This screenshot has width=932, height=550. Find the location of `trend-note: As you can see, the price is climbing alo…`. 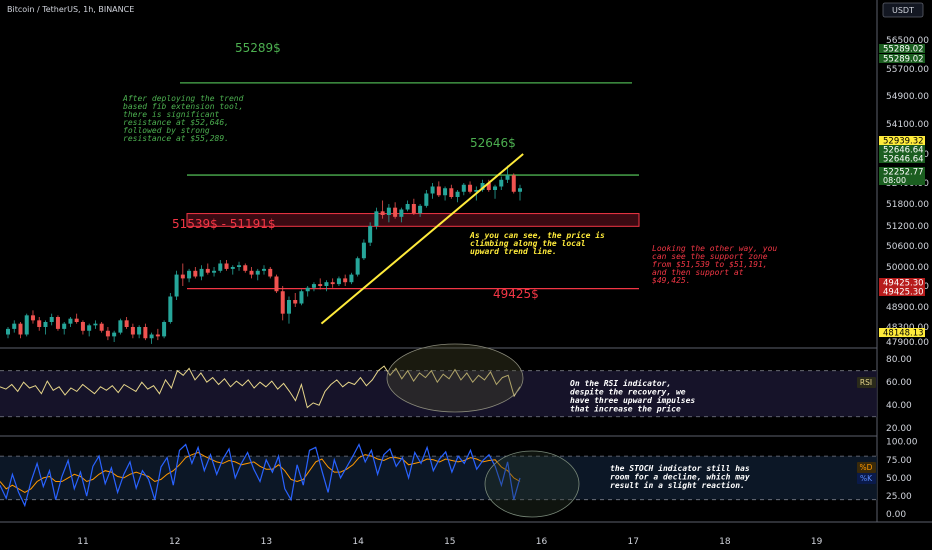

trend-note: As you can see, the price is climbing alo… is located at coordinates (537, 243).